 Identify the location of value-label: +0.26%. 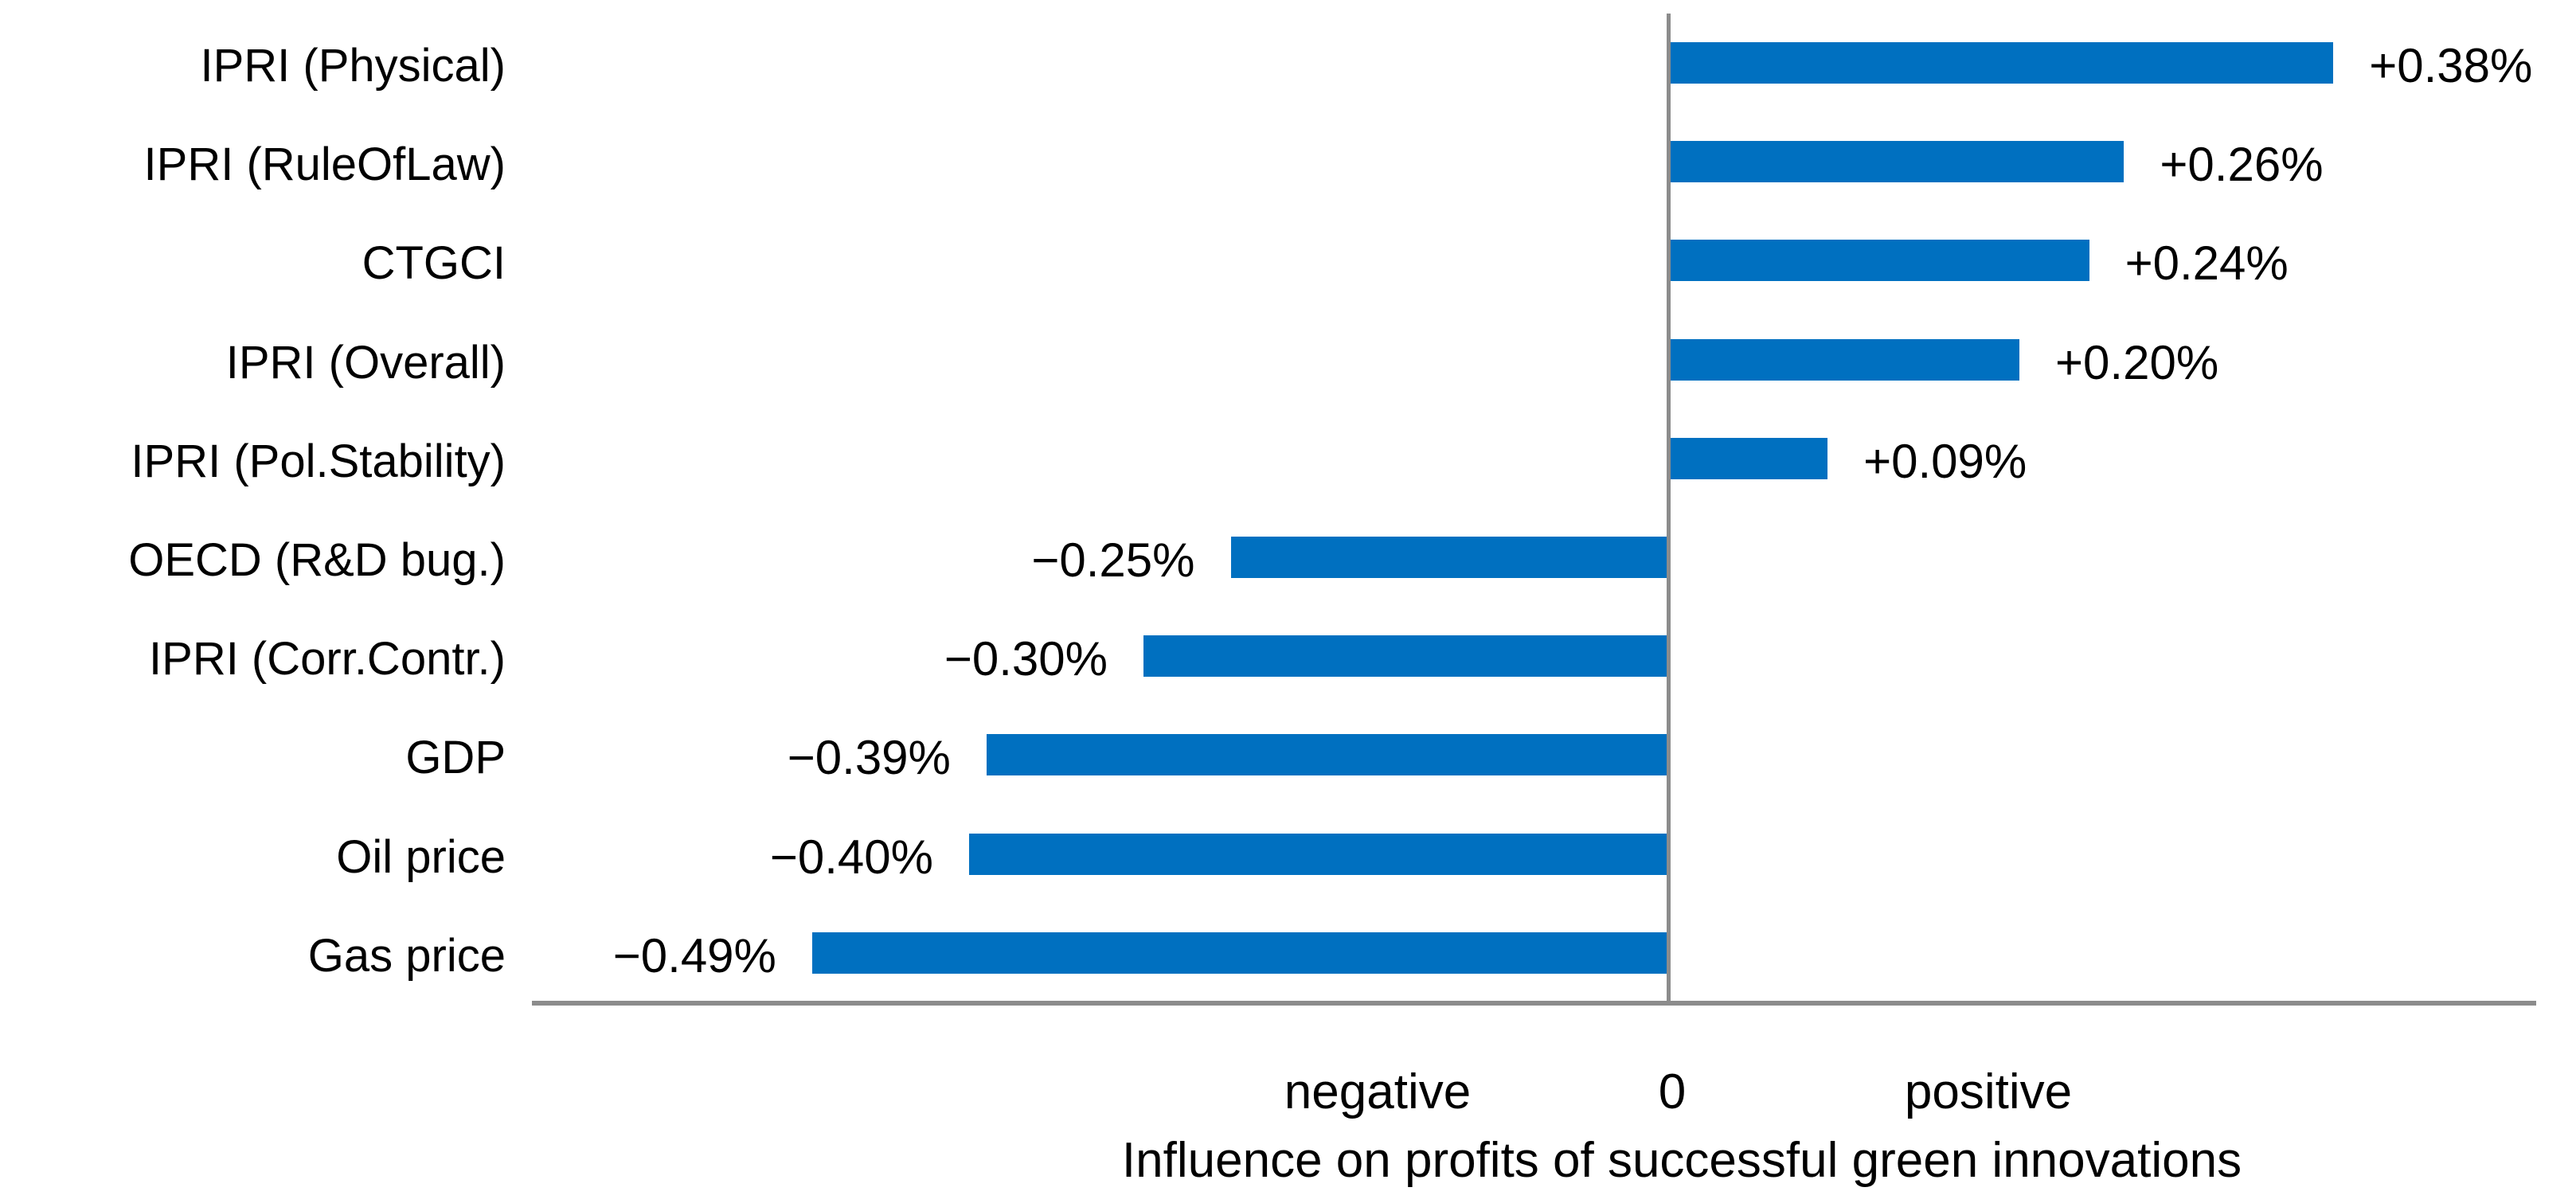
(2242, 165).